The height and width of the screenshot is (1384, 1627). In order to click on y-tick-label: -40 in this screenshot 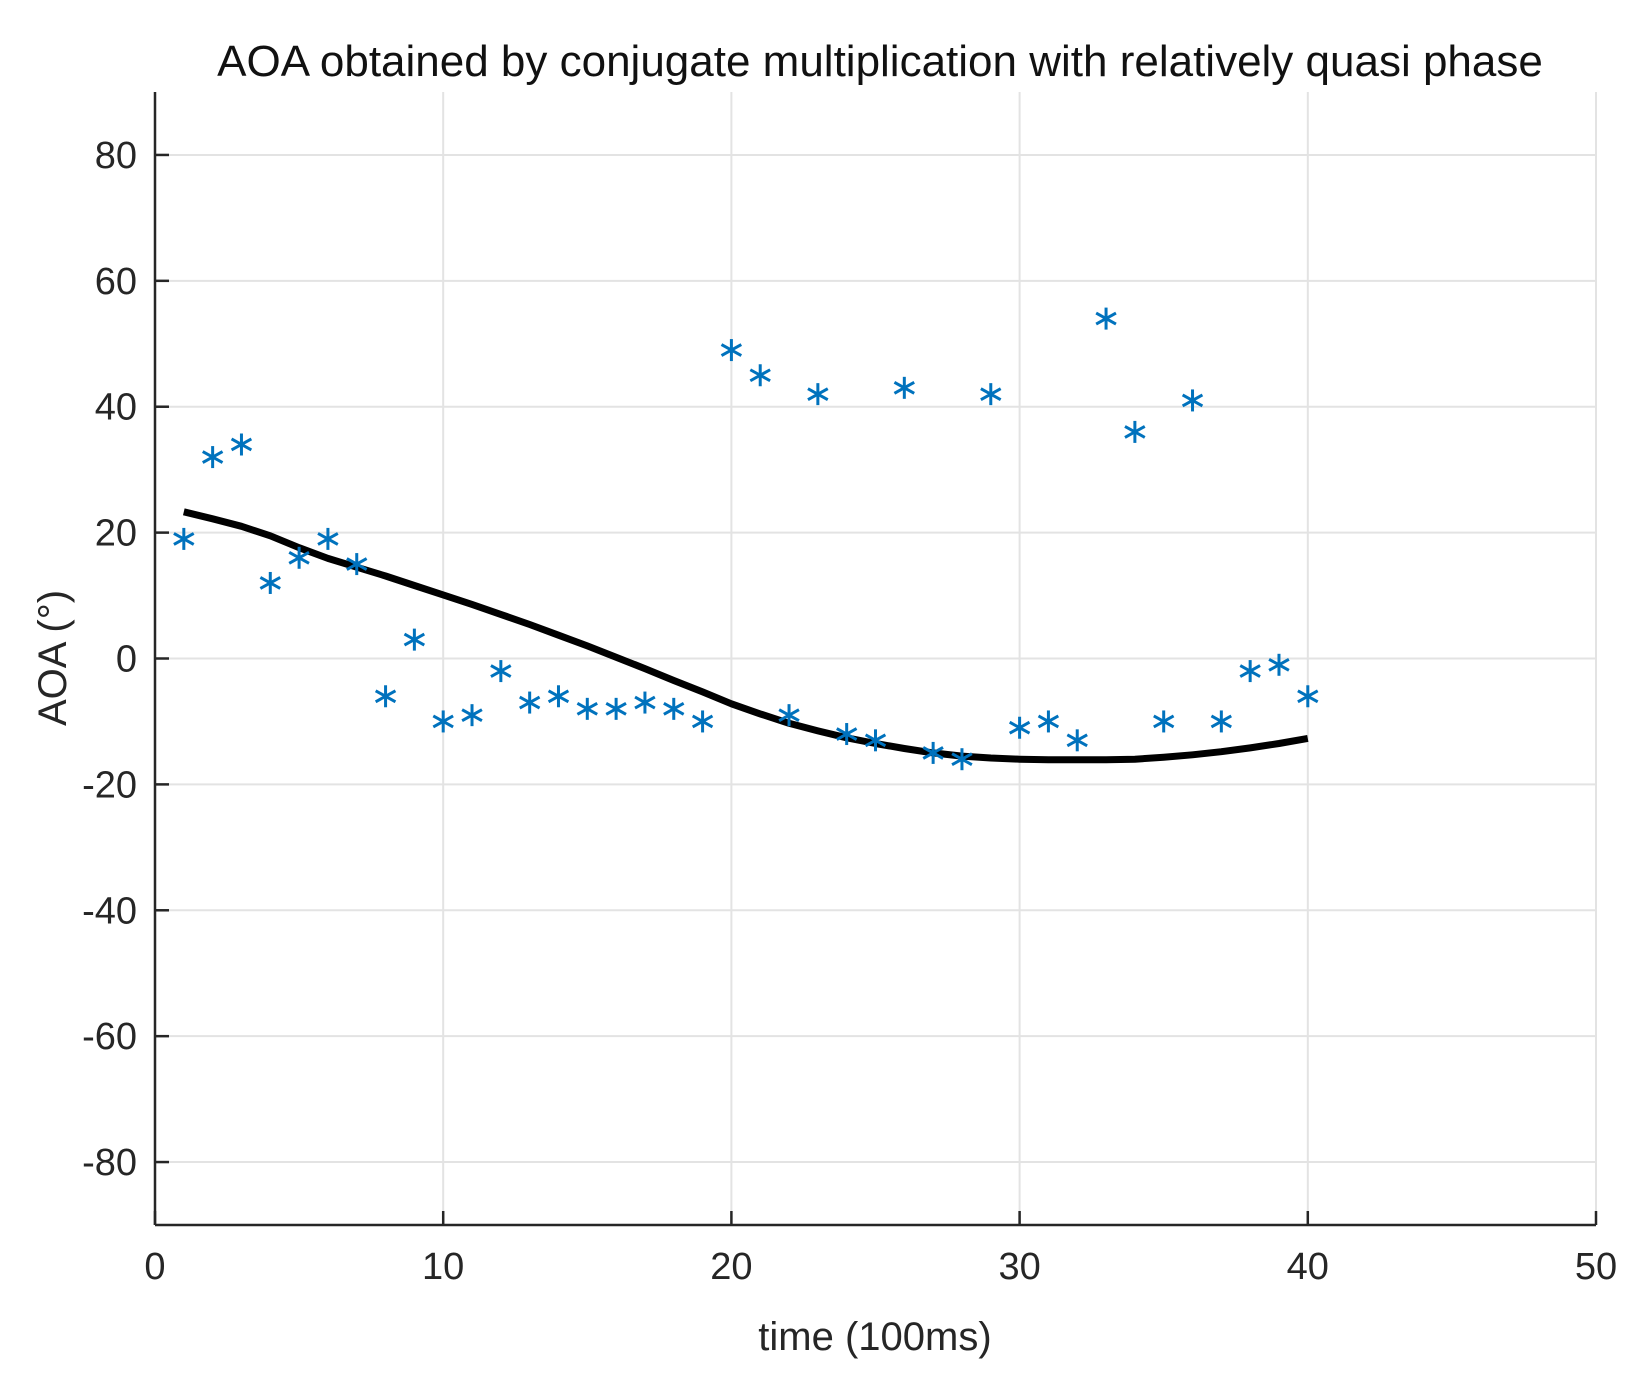, I will do `click(109, 911)`.